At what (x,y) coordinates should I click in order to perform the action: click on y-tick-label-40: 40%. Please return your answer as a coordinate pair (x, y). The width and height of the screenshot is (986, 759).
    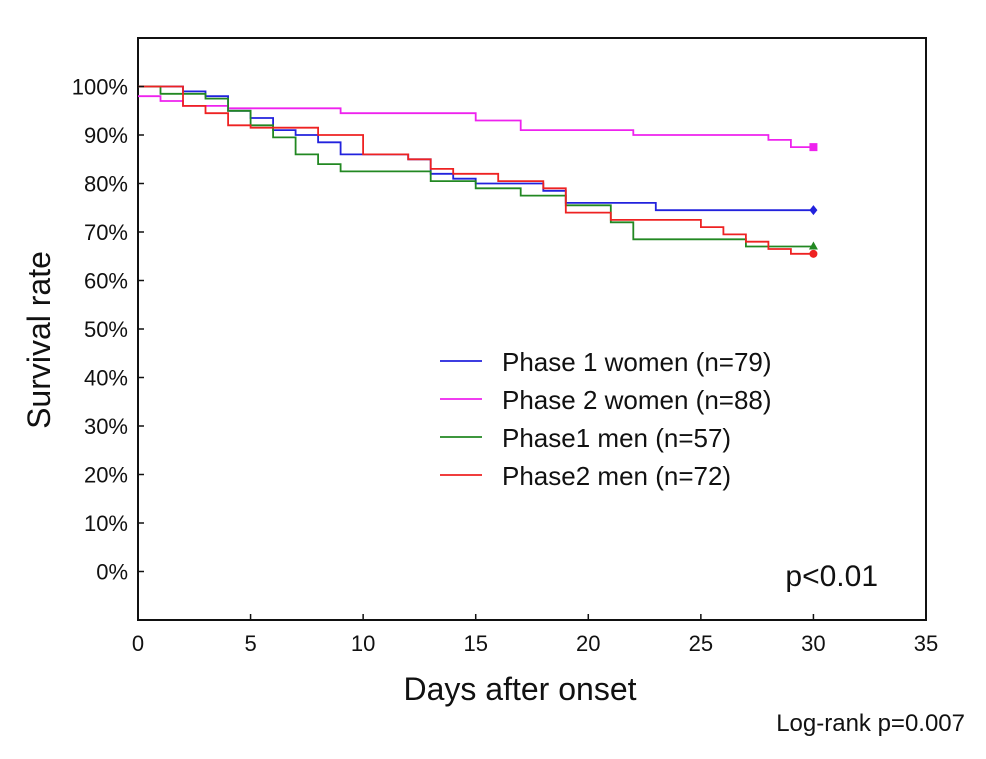
    Looking at the image, I should click on (106, 378).